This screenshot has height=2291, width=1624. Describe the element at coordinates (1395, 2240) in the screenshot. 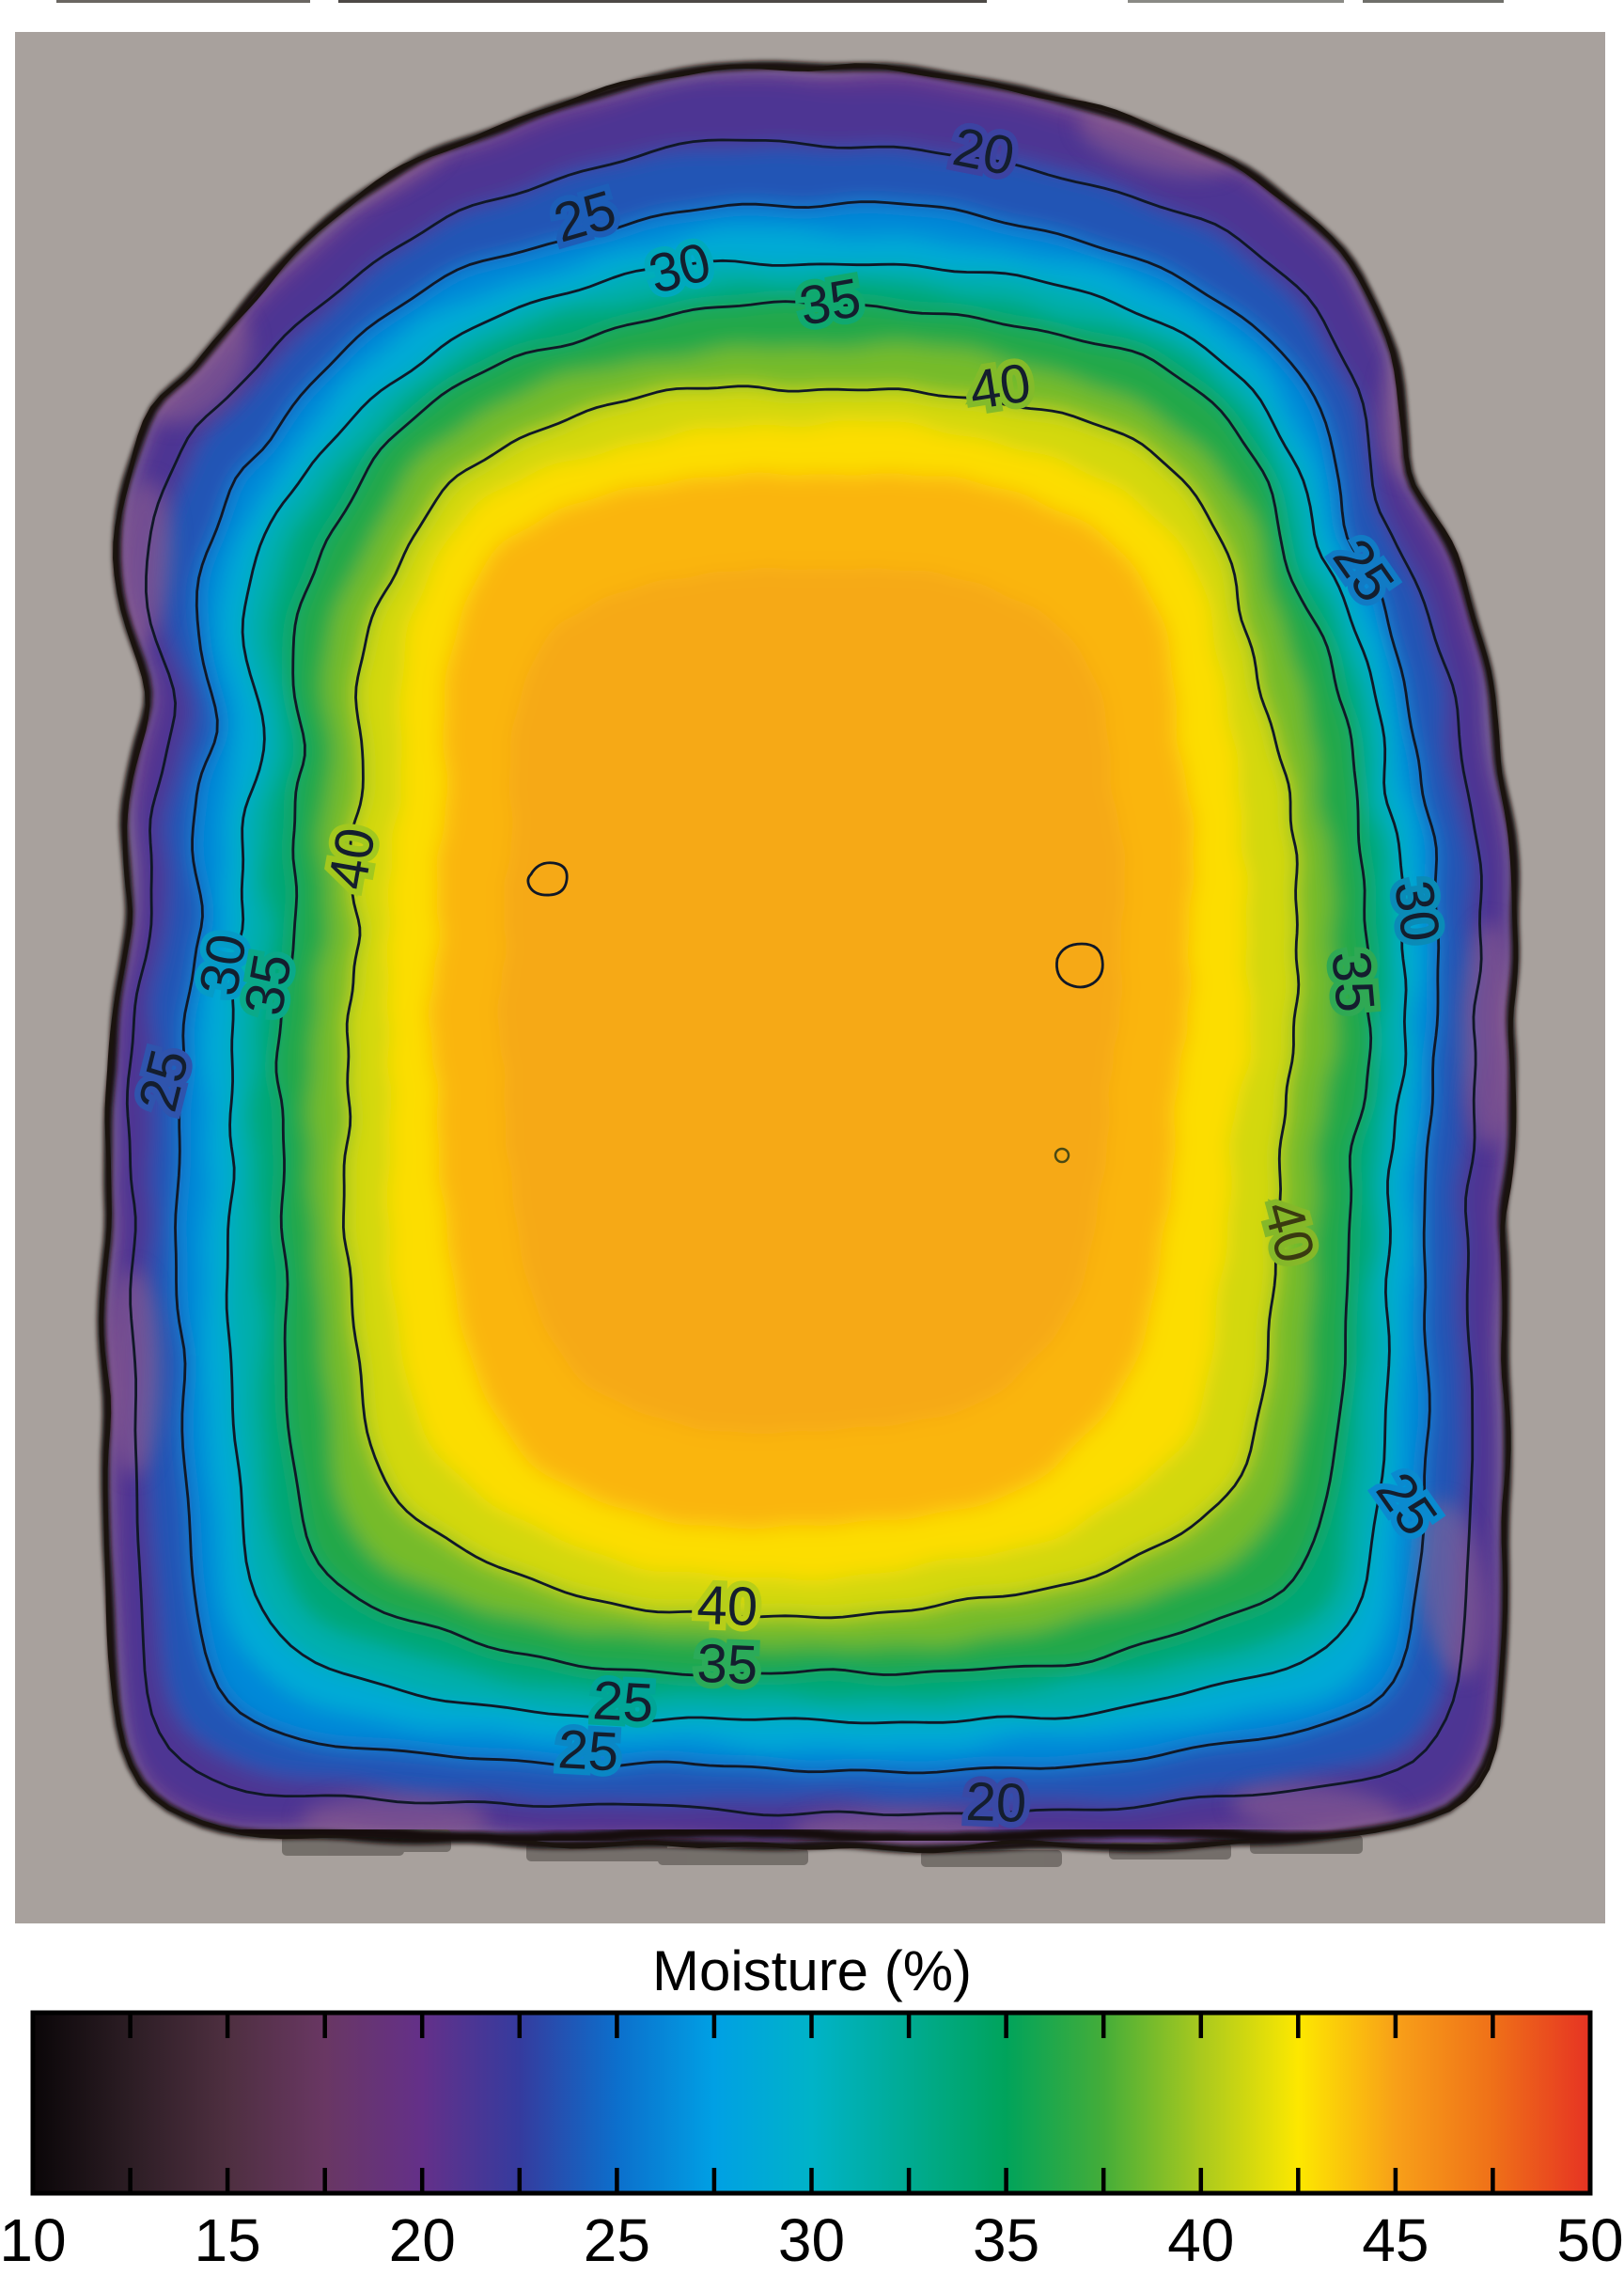

I see `svg-text: 45` at that location.